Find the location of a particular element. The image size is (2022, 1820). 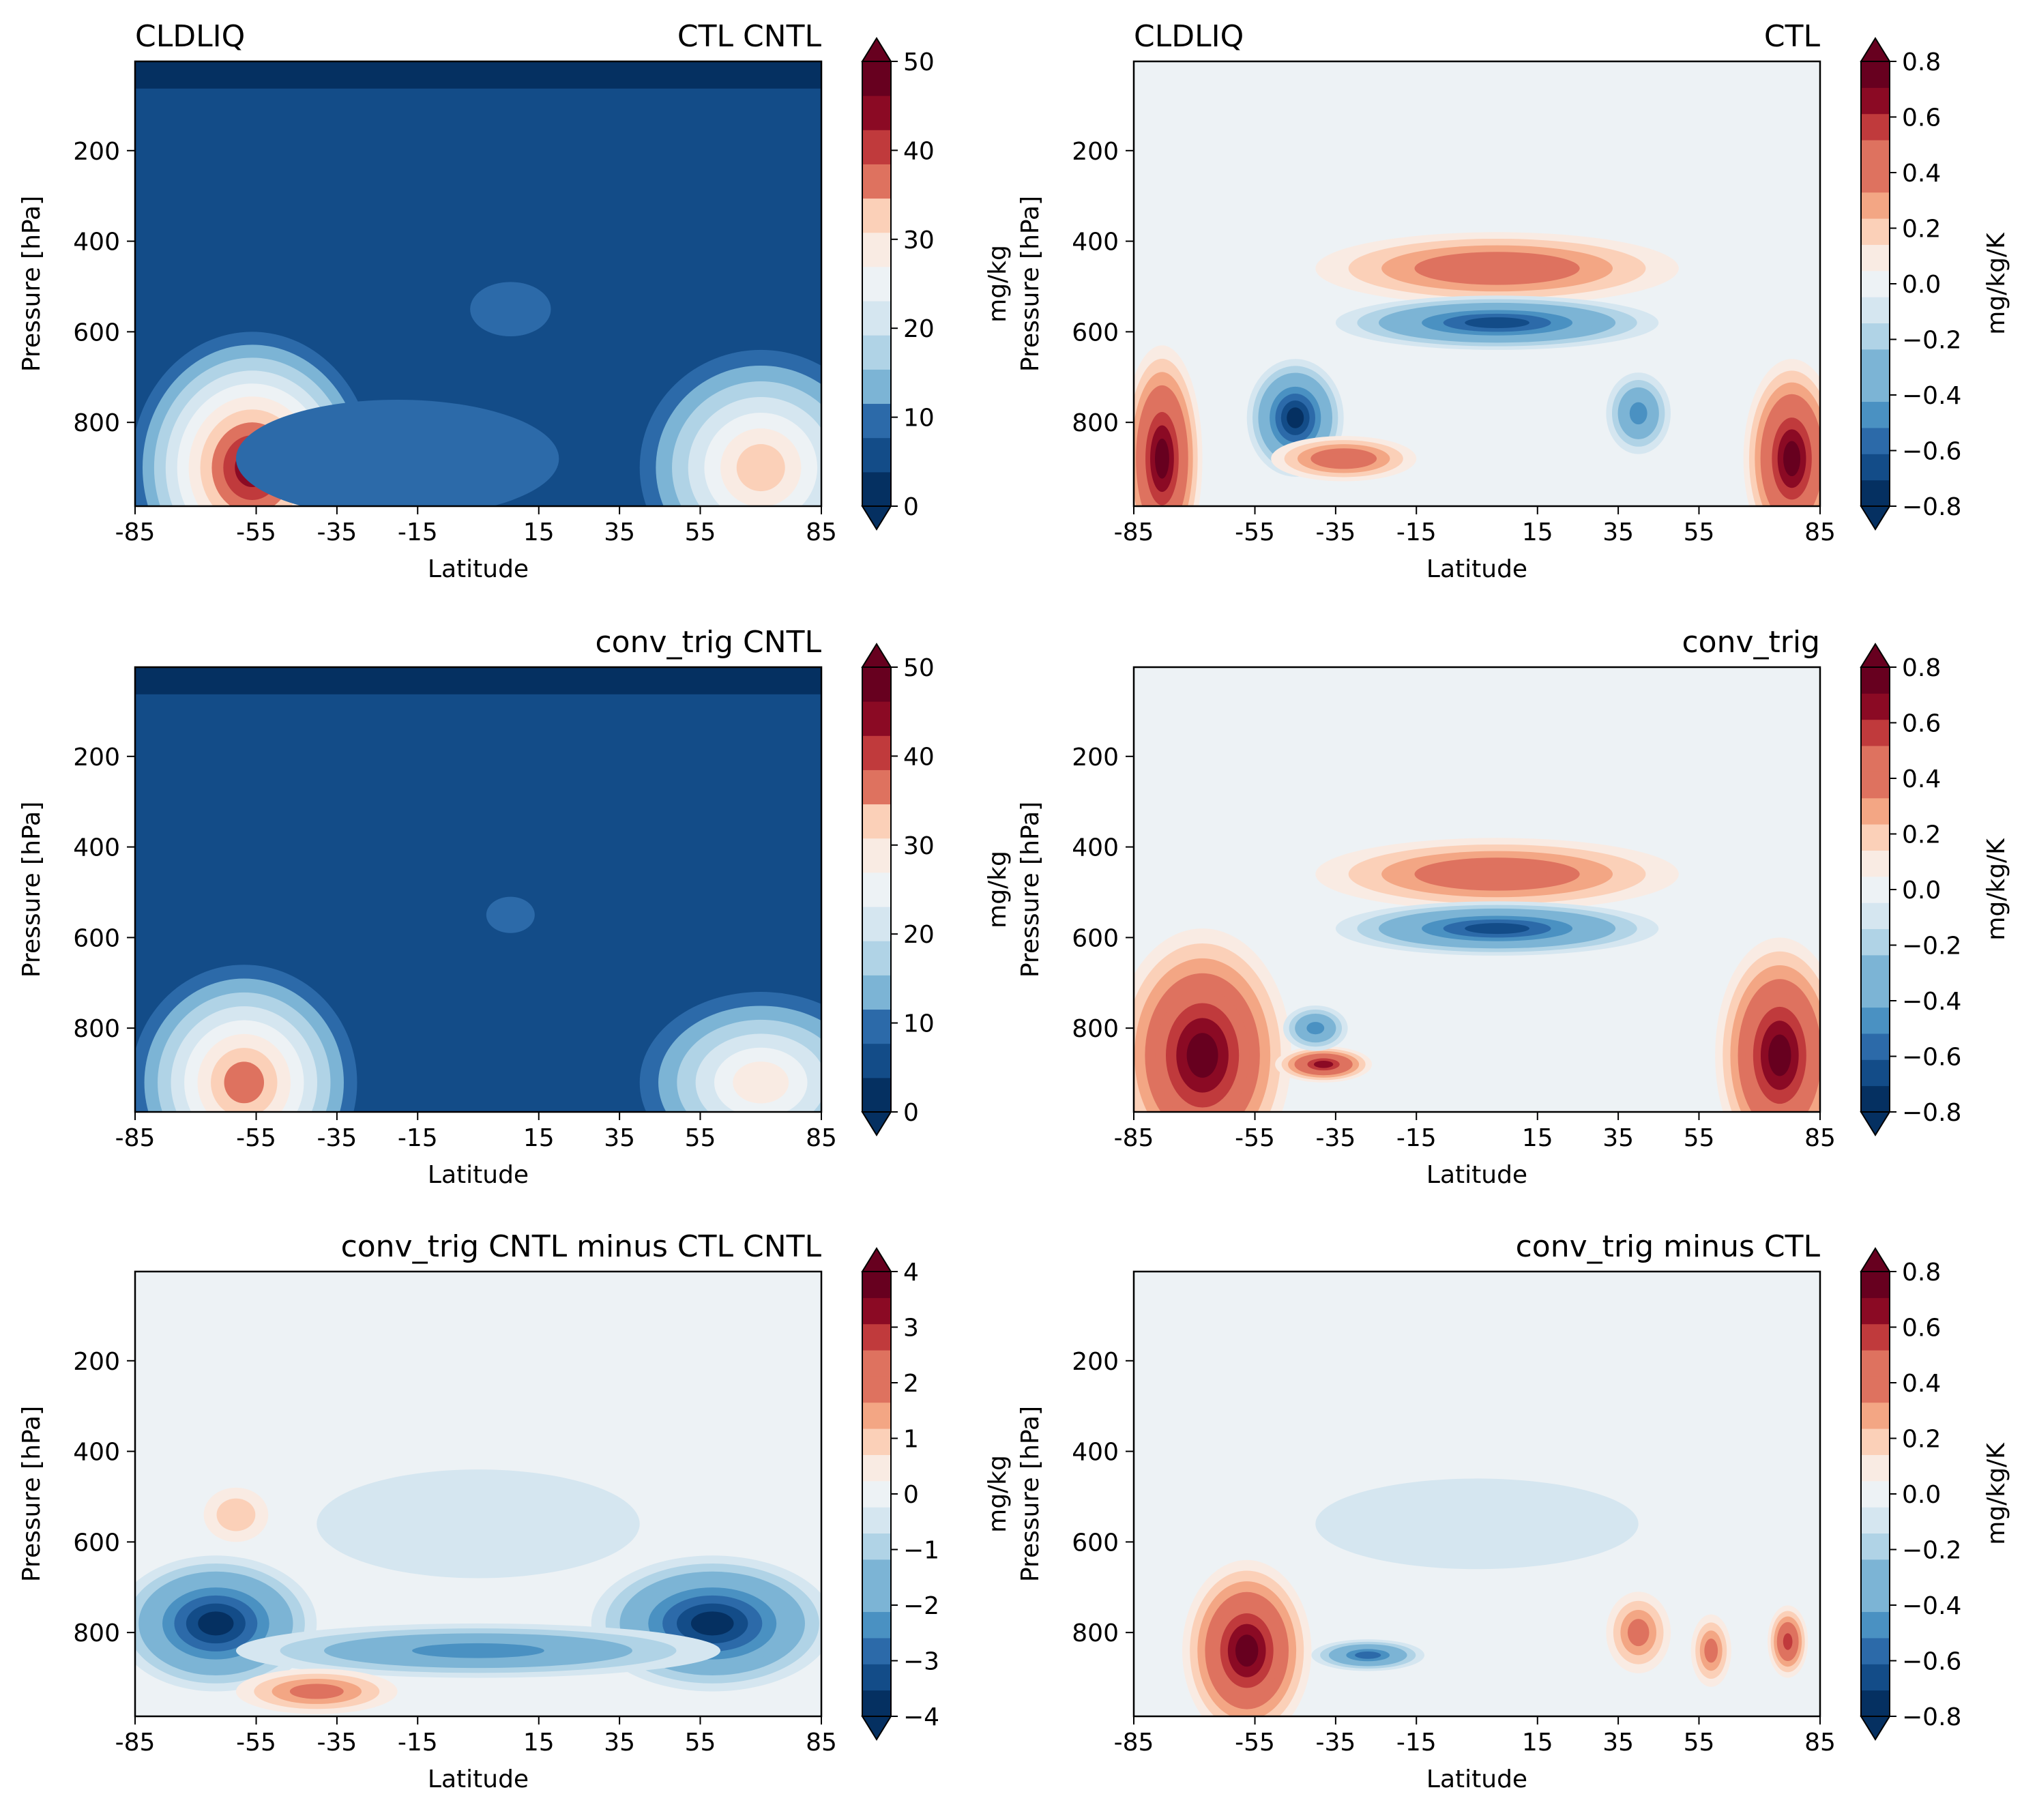

colorbar-tick-label: 10 is located at coordinates (919, 418).